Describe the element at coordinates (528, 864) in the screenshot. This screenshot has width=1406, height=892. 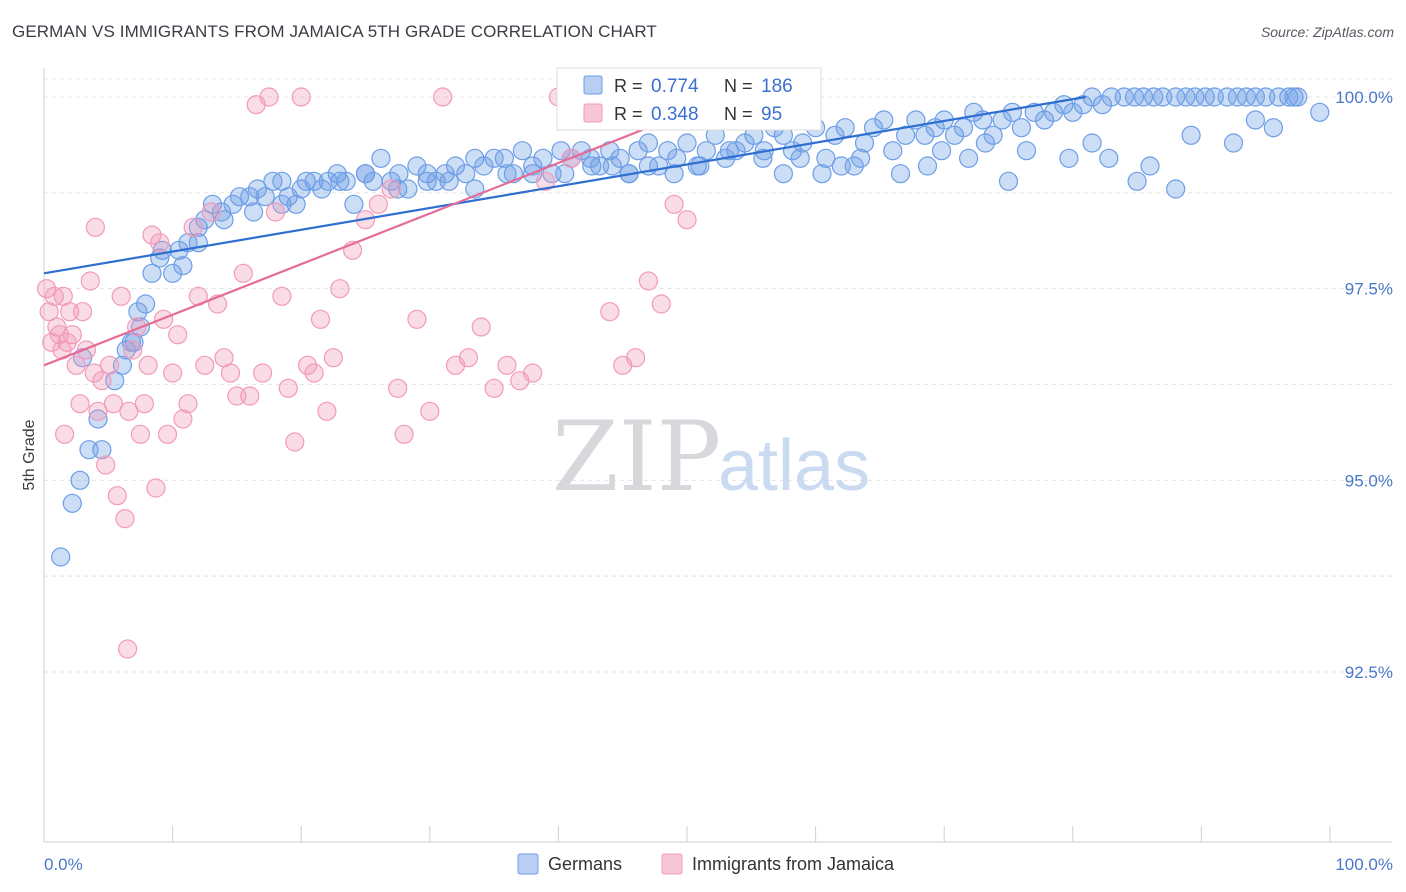
I see `legend-germans-swatch` at that location.